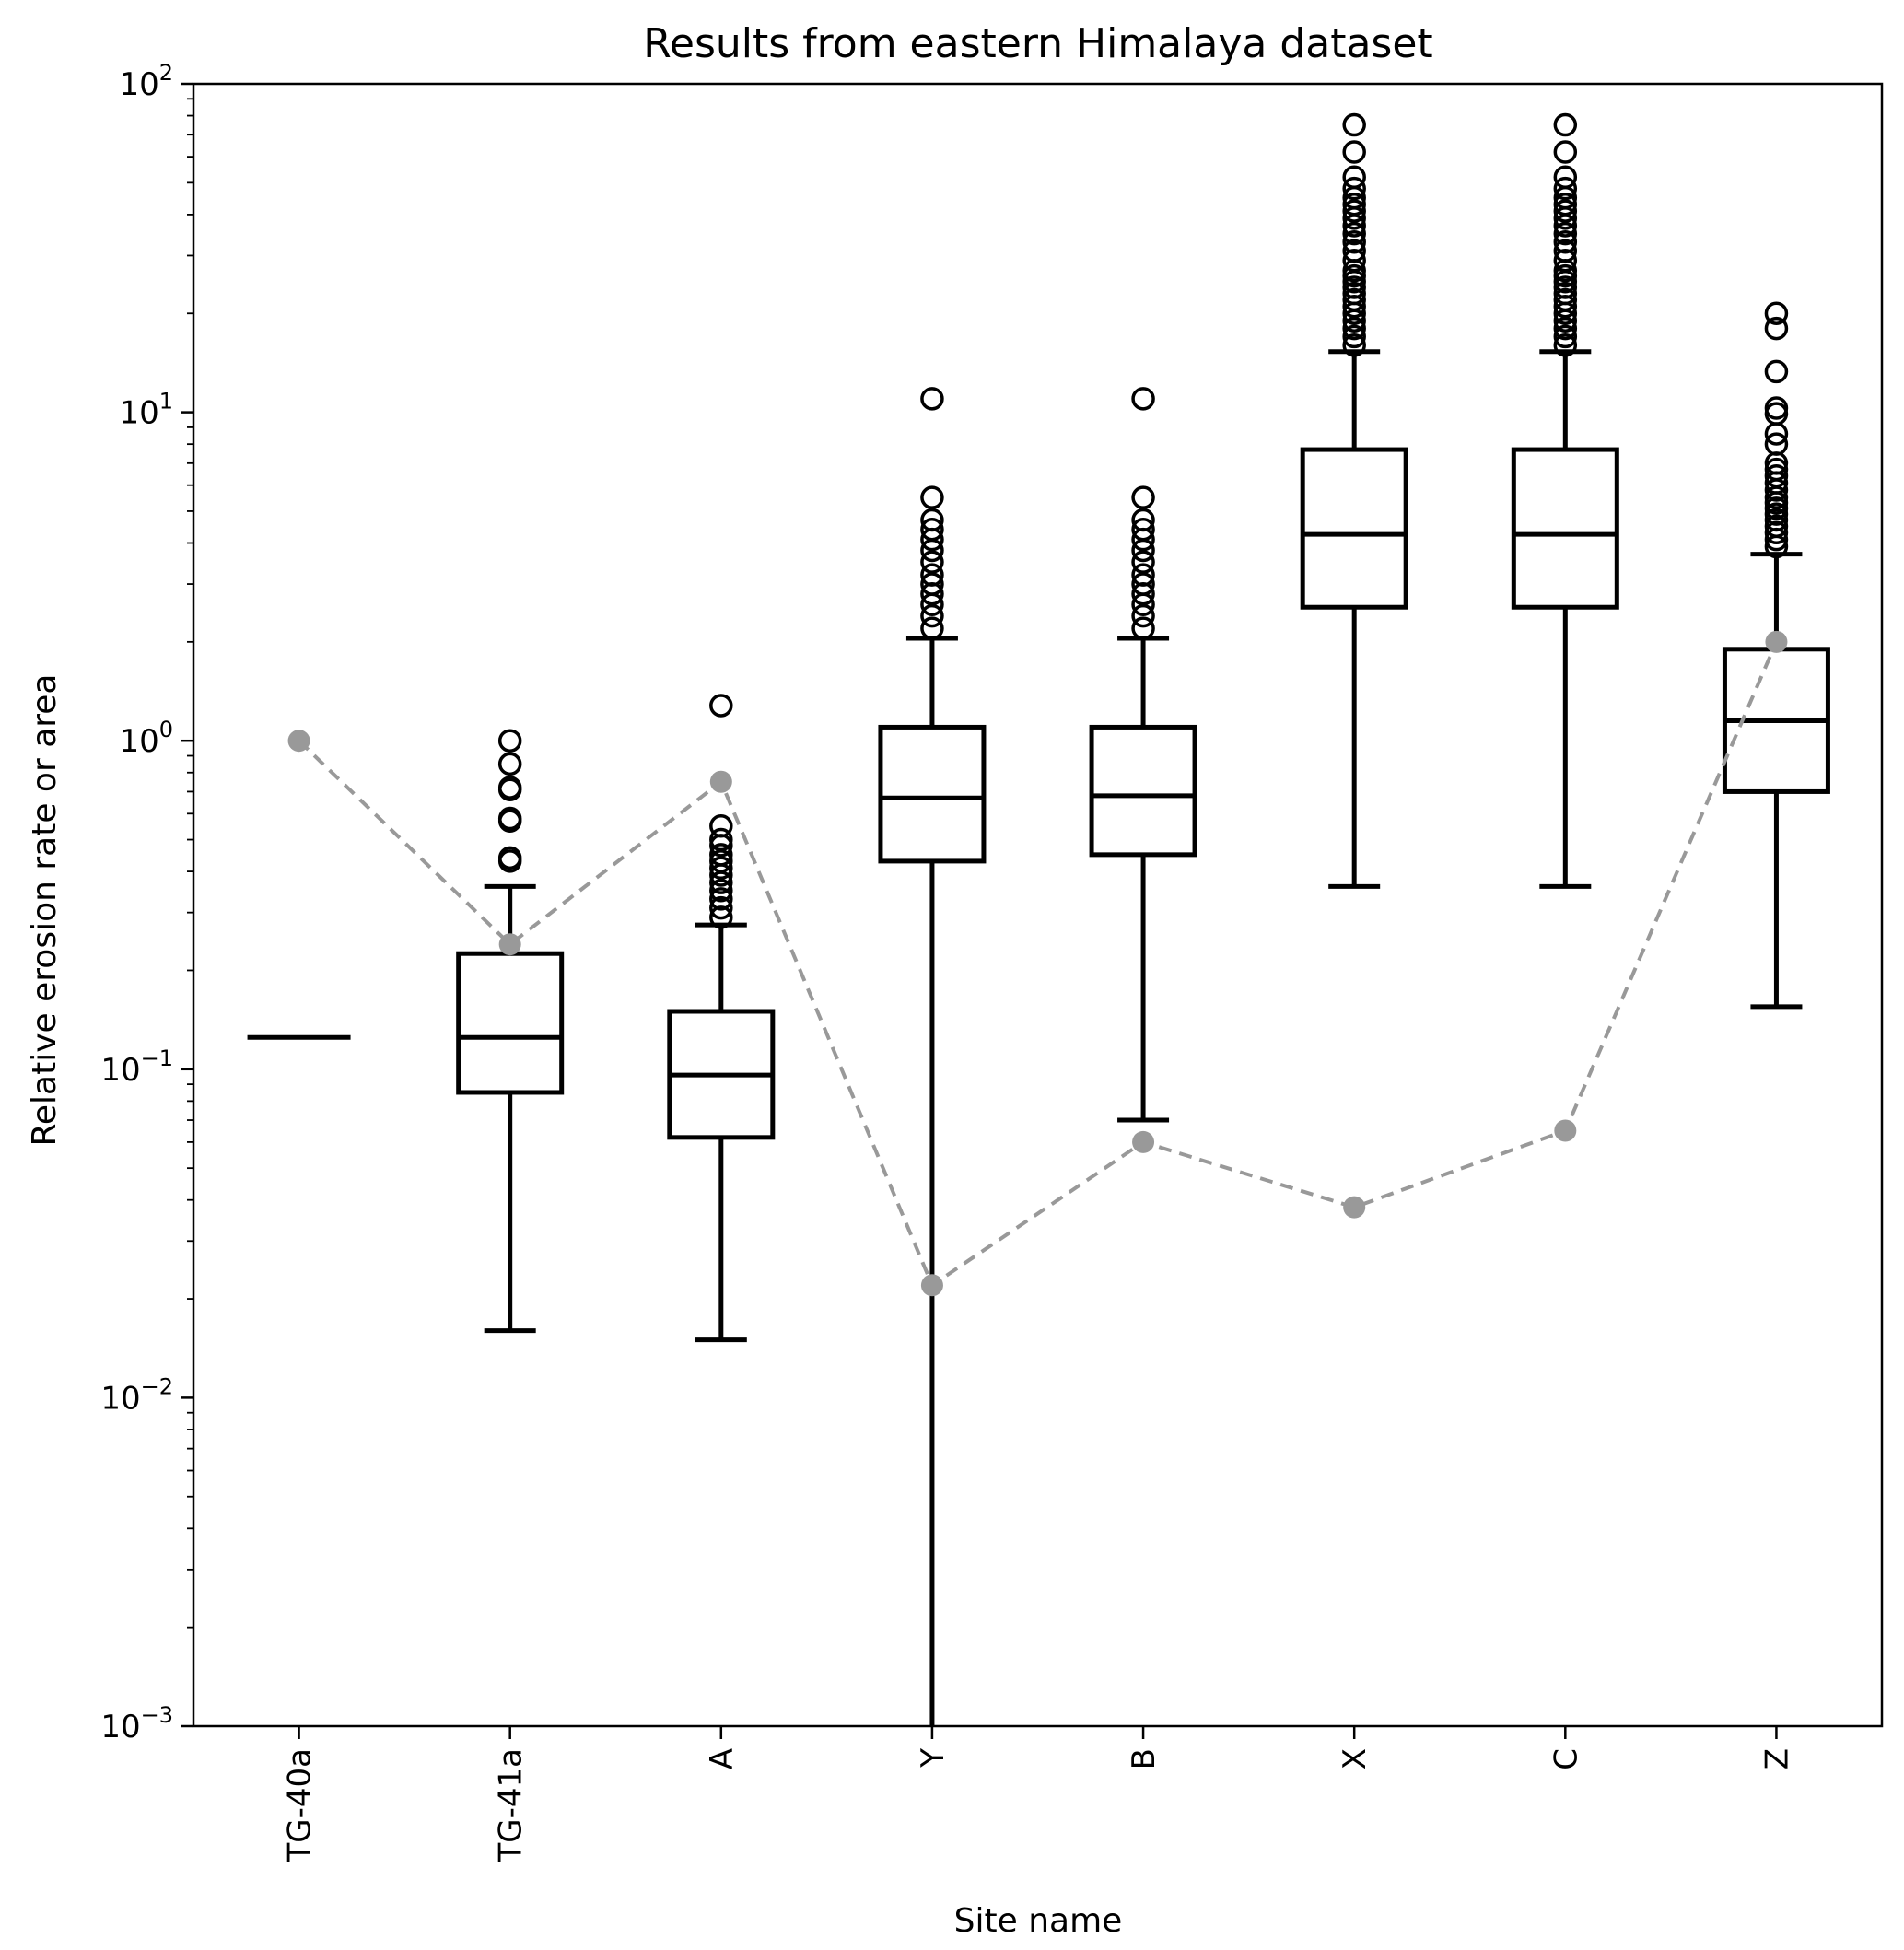 The image size is (1904, 1950). I want to click on x-tick-label: Y, so click(933, 1758).